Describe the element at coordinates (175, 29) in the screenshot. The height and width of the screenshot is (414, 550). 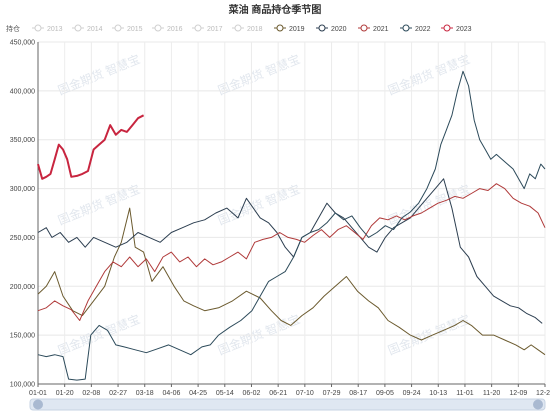
I see `legend-text: 2016` at that location.